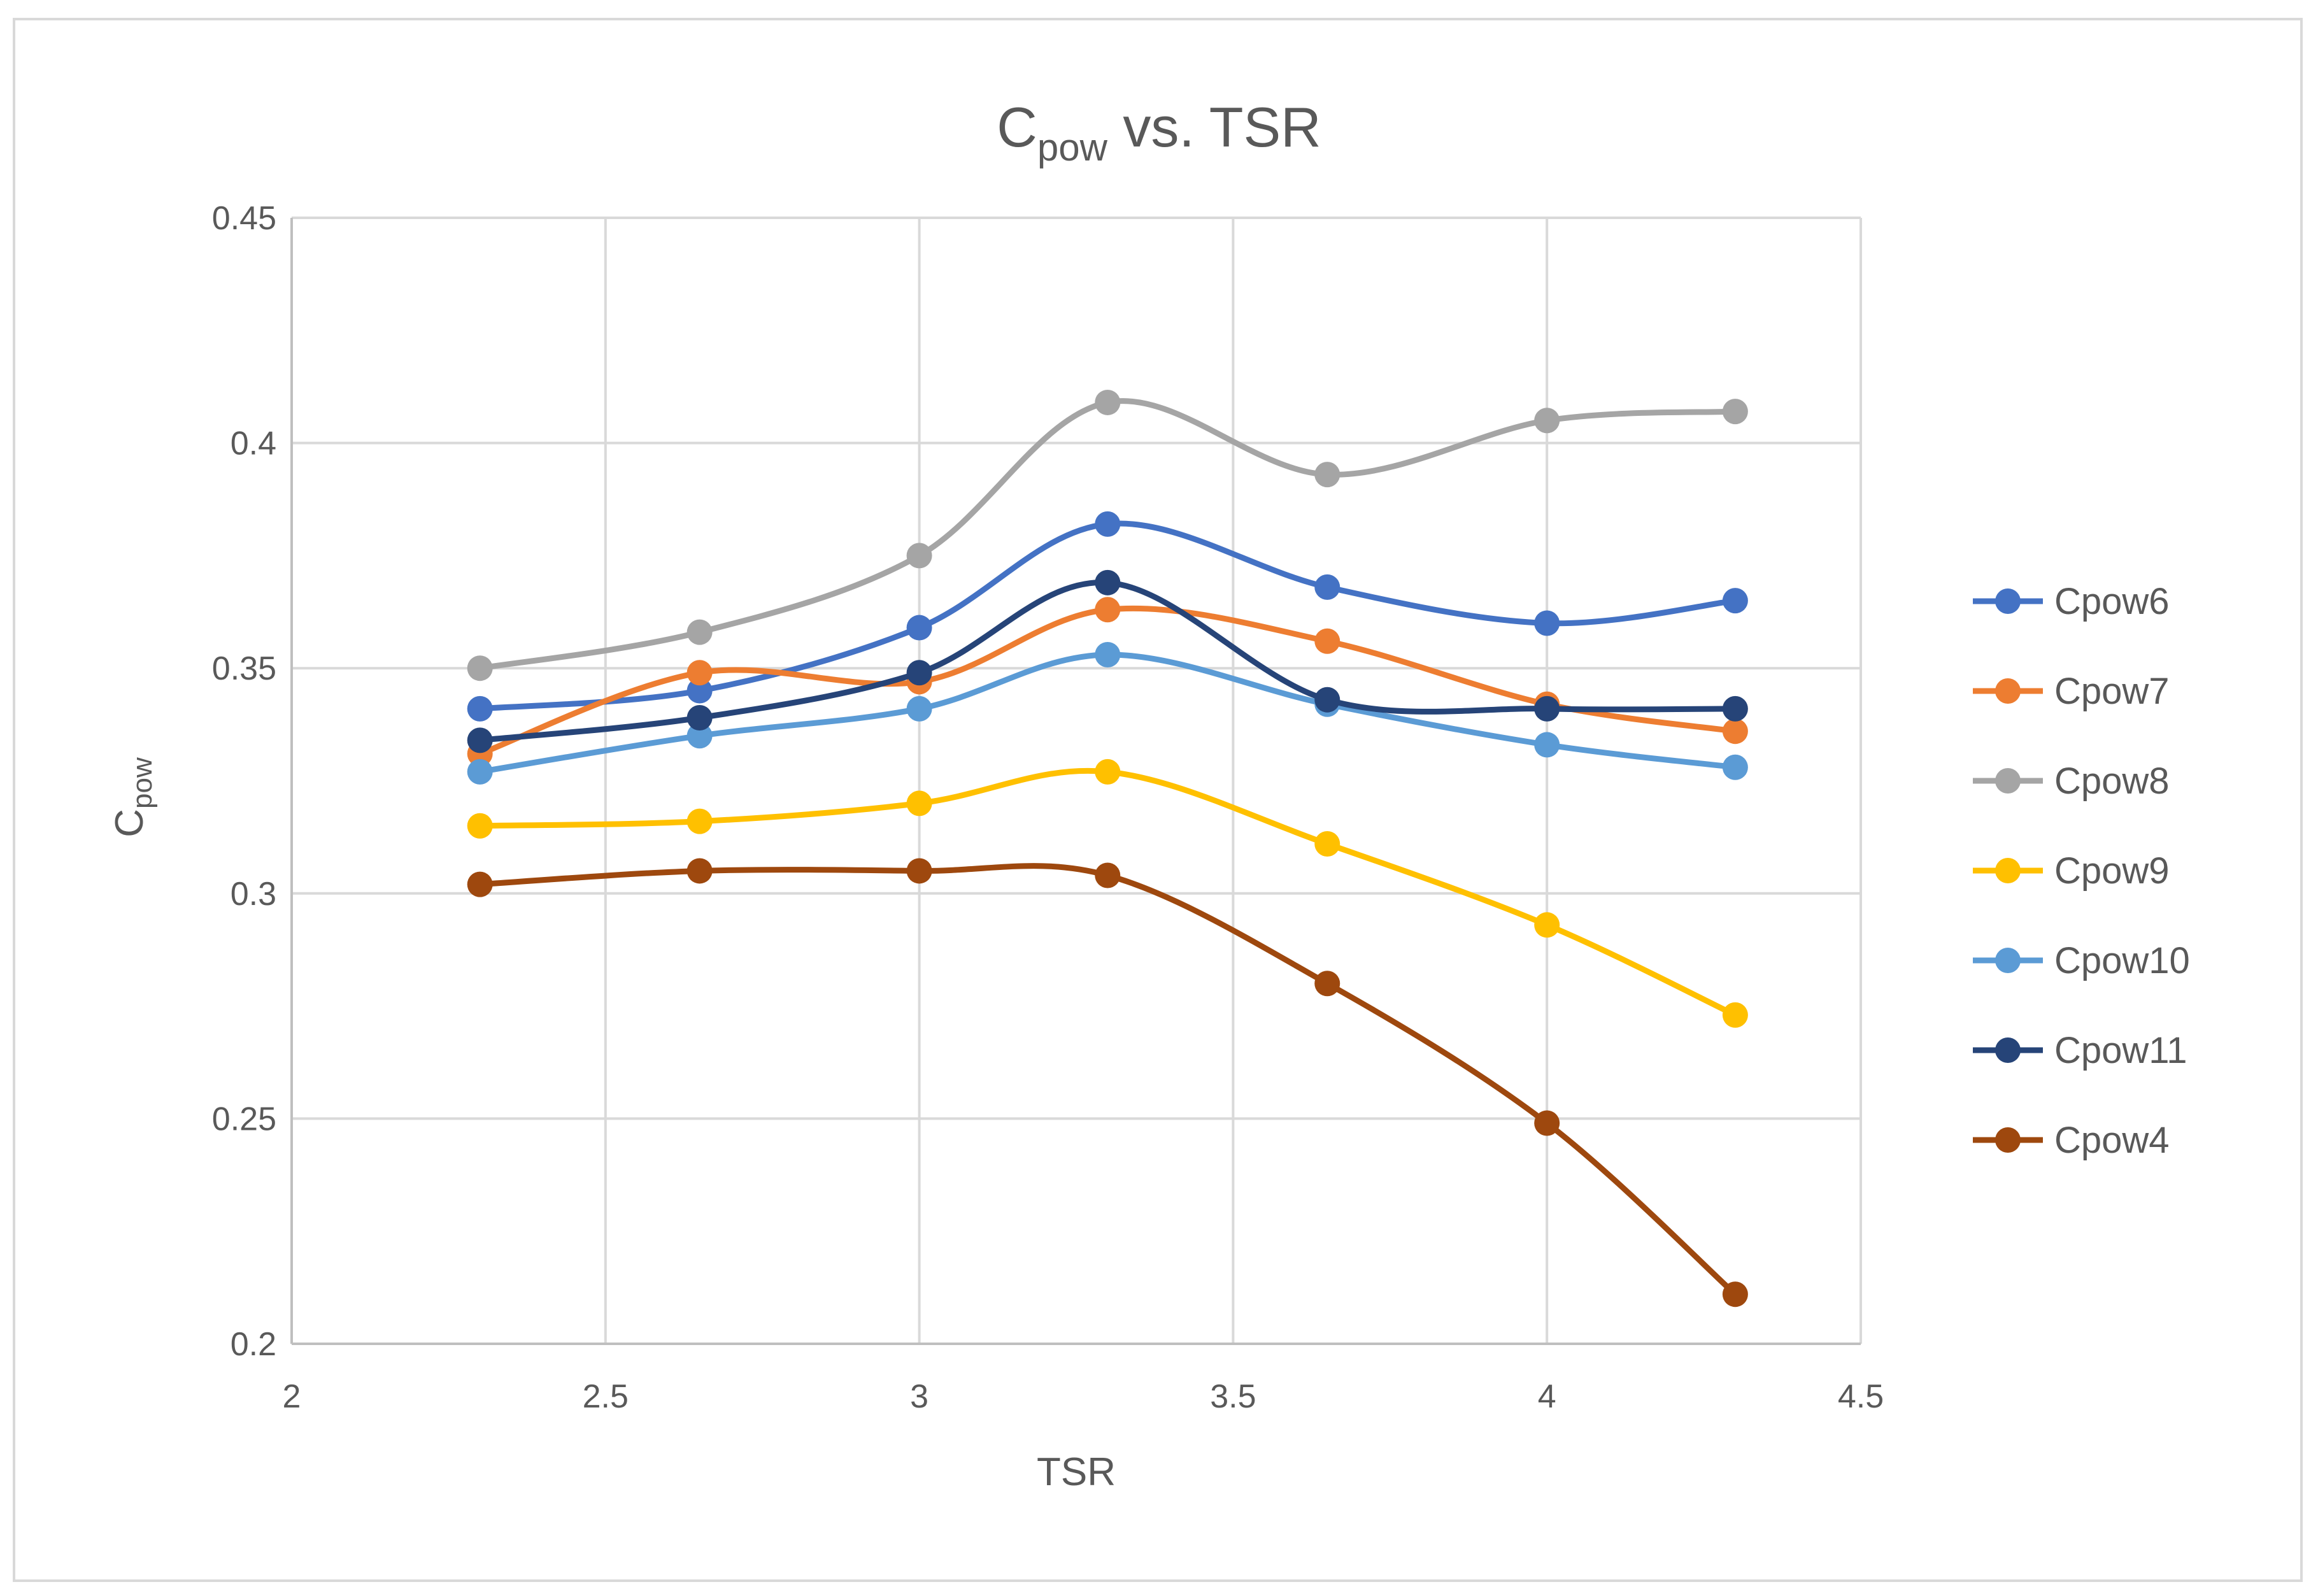 The image size is (2318, 1596). Describe the element at coordinates (253, 1344) in the screenshot. I see `y-tick-label: 0.2` at that location.